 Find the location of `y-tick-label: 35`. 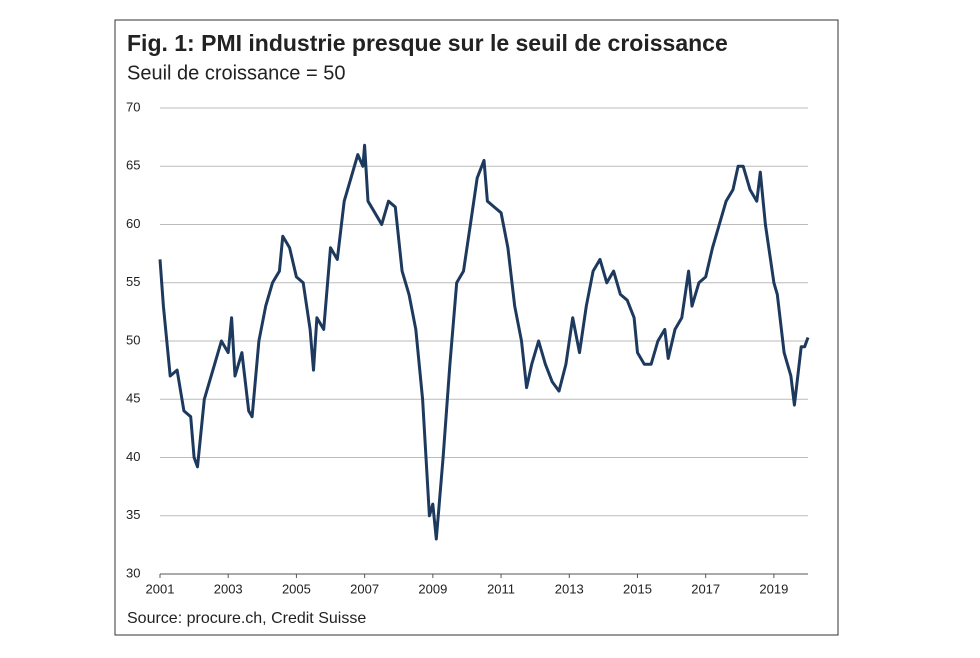

y-tick-label: 35 is located at coordinates (133, 514).